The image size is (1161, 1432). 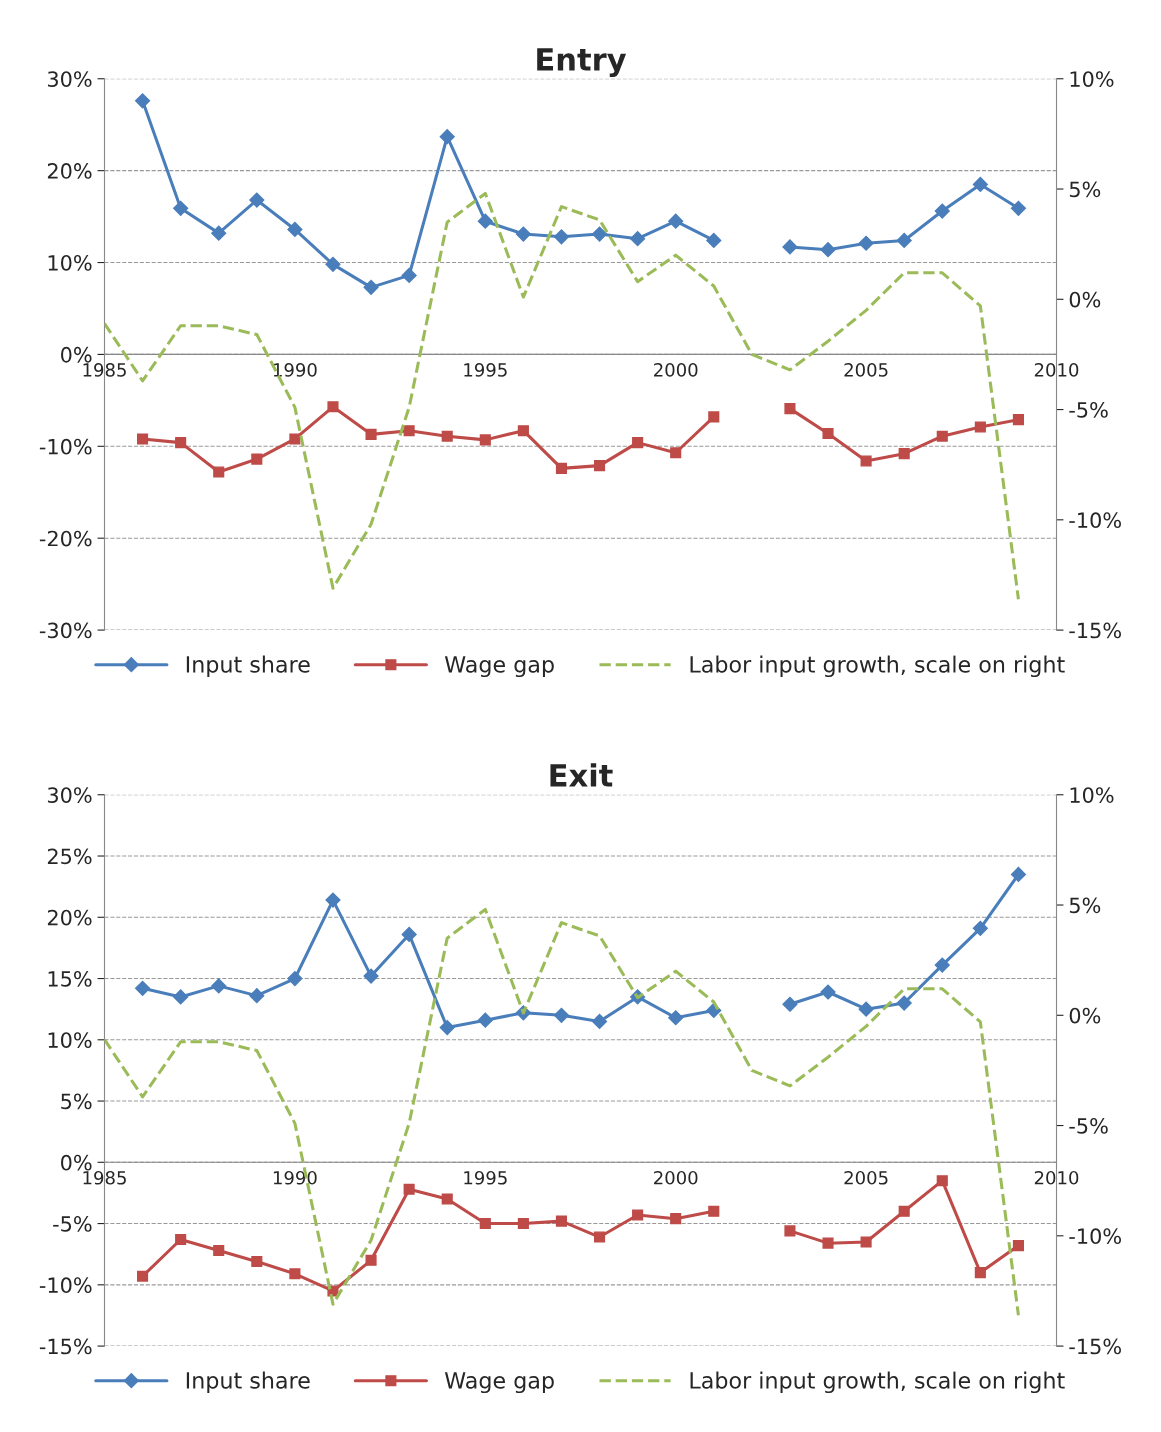 What do you see at coordinates (69, 171) in the screenshot?
I see `y-tick-label: 20%` at bounding box center [69, 171].